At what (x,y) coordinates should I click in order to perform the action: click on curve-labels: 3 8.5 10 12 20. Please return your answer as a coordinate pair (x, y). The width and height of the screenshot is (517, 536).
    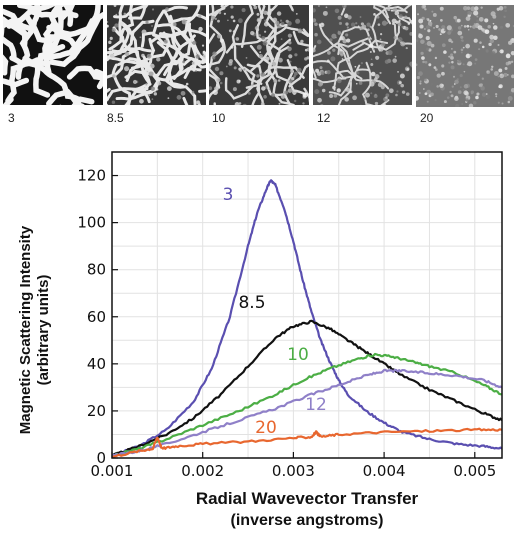
    Looking at the image, I should click on (275, 311).